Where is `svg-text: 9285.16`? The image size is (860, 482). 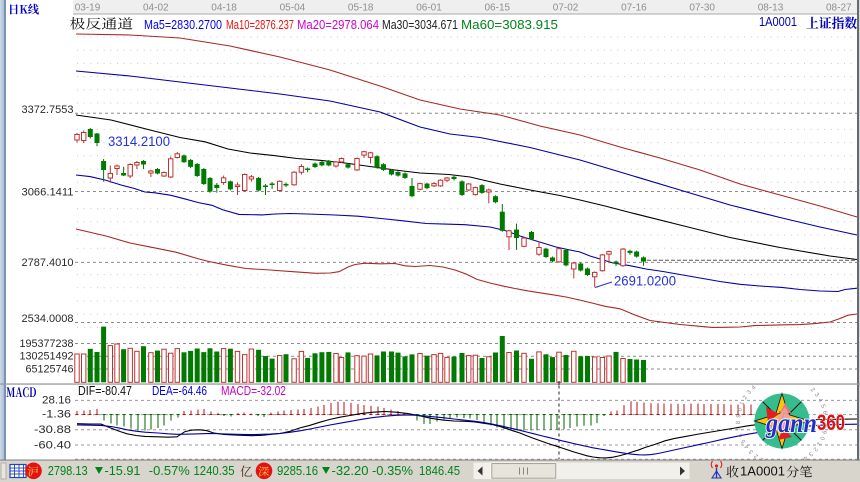
svg-text: 9285.16 is located at coordinates (297, 471).